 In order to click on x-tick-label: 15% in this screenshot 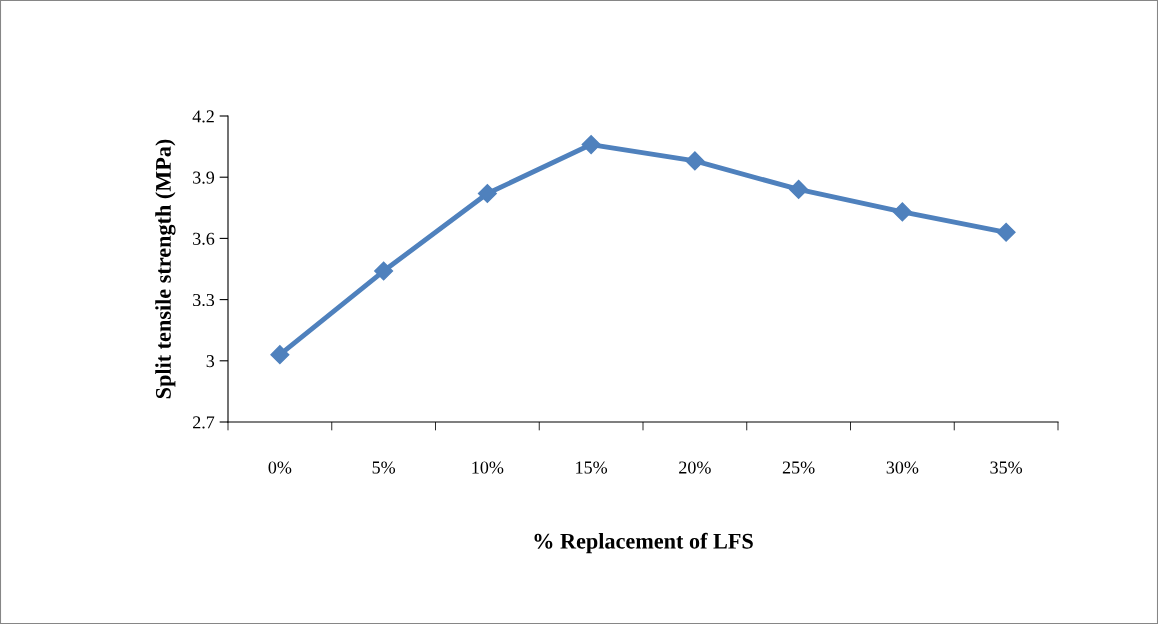, I will do `click(592, 467)`.